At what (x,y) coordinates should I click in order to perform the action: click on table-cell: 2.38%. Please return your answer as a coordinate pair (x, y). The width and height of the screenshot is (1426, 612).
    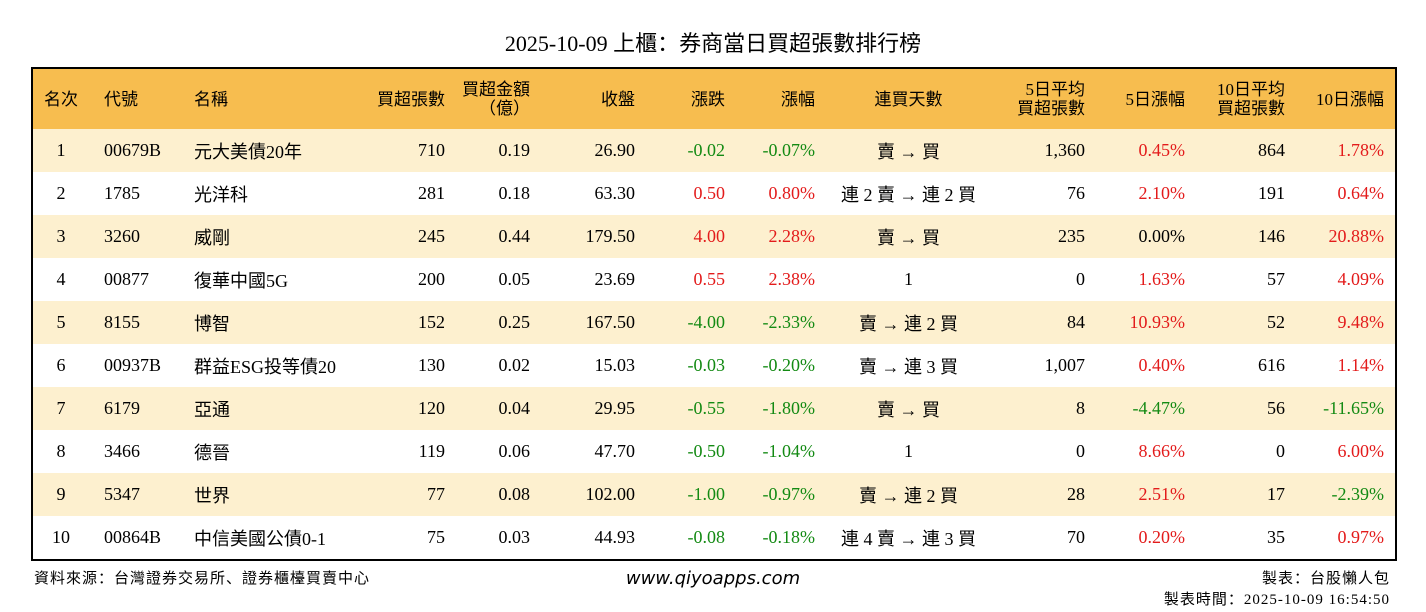
    Looking at the image, I should click on (792, 279).